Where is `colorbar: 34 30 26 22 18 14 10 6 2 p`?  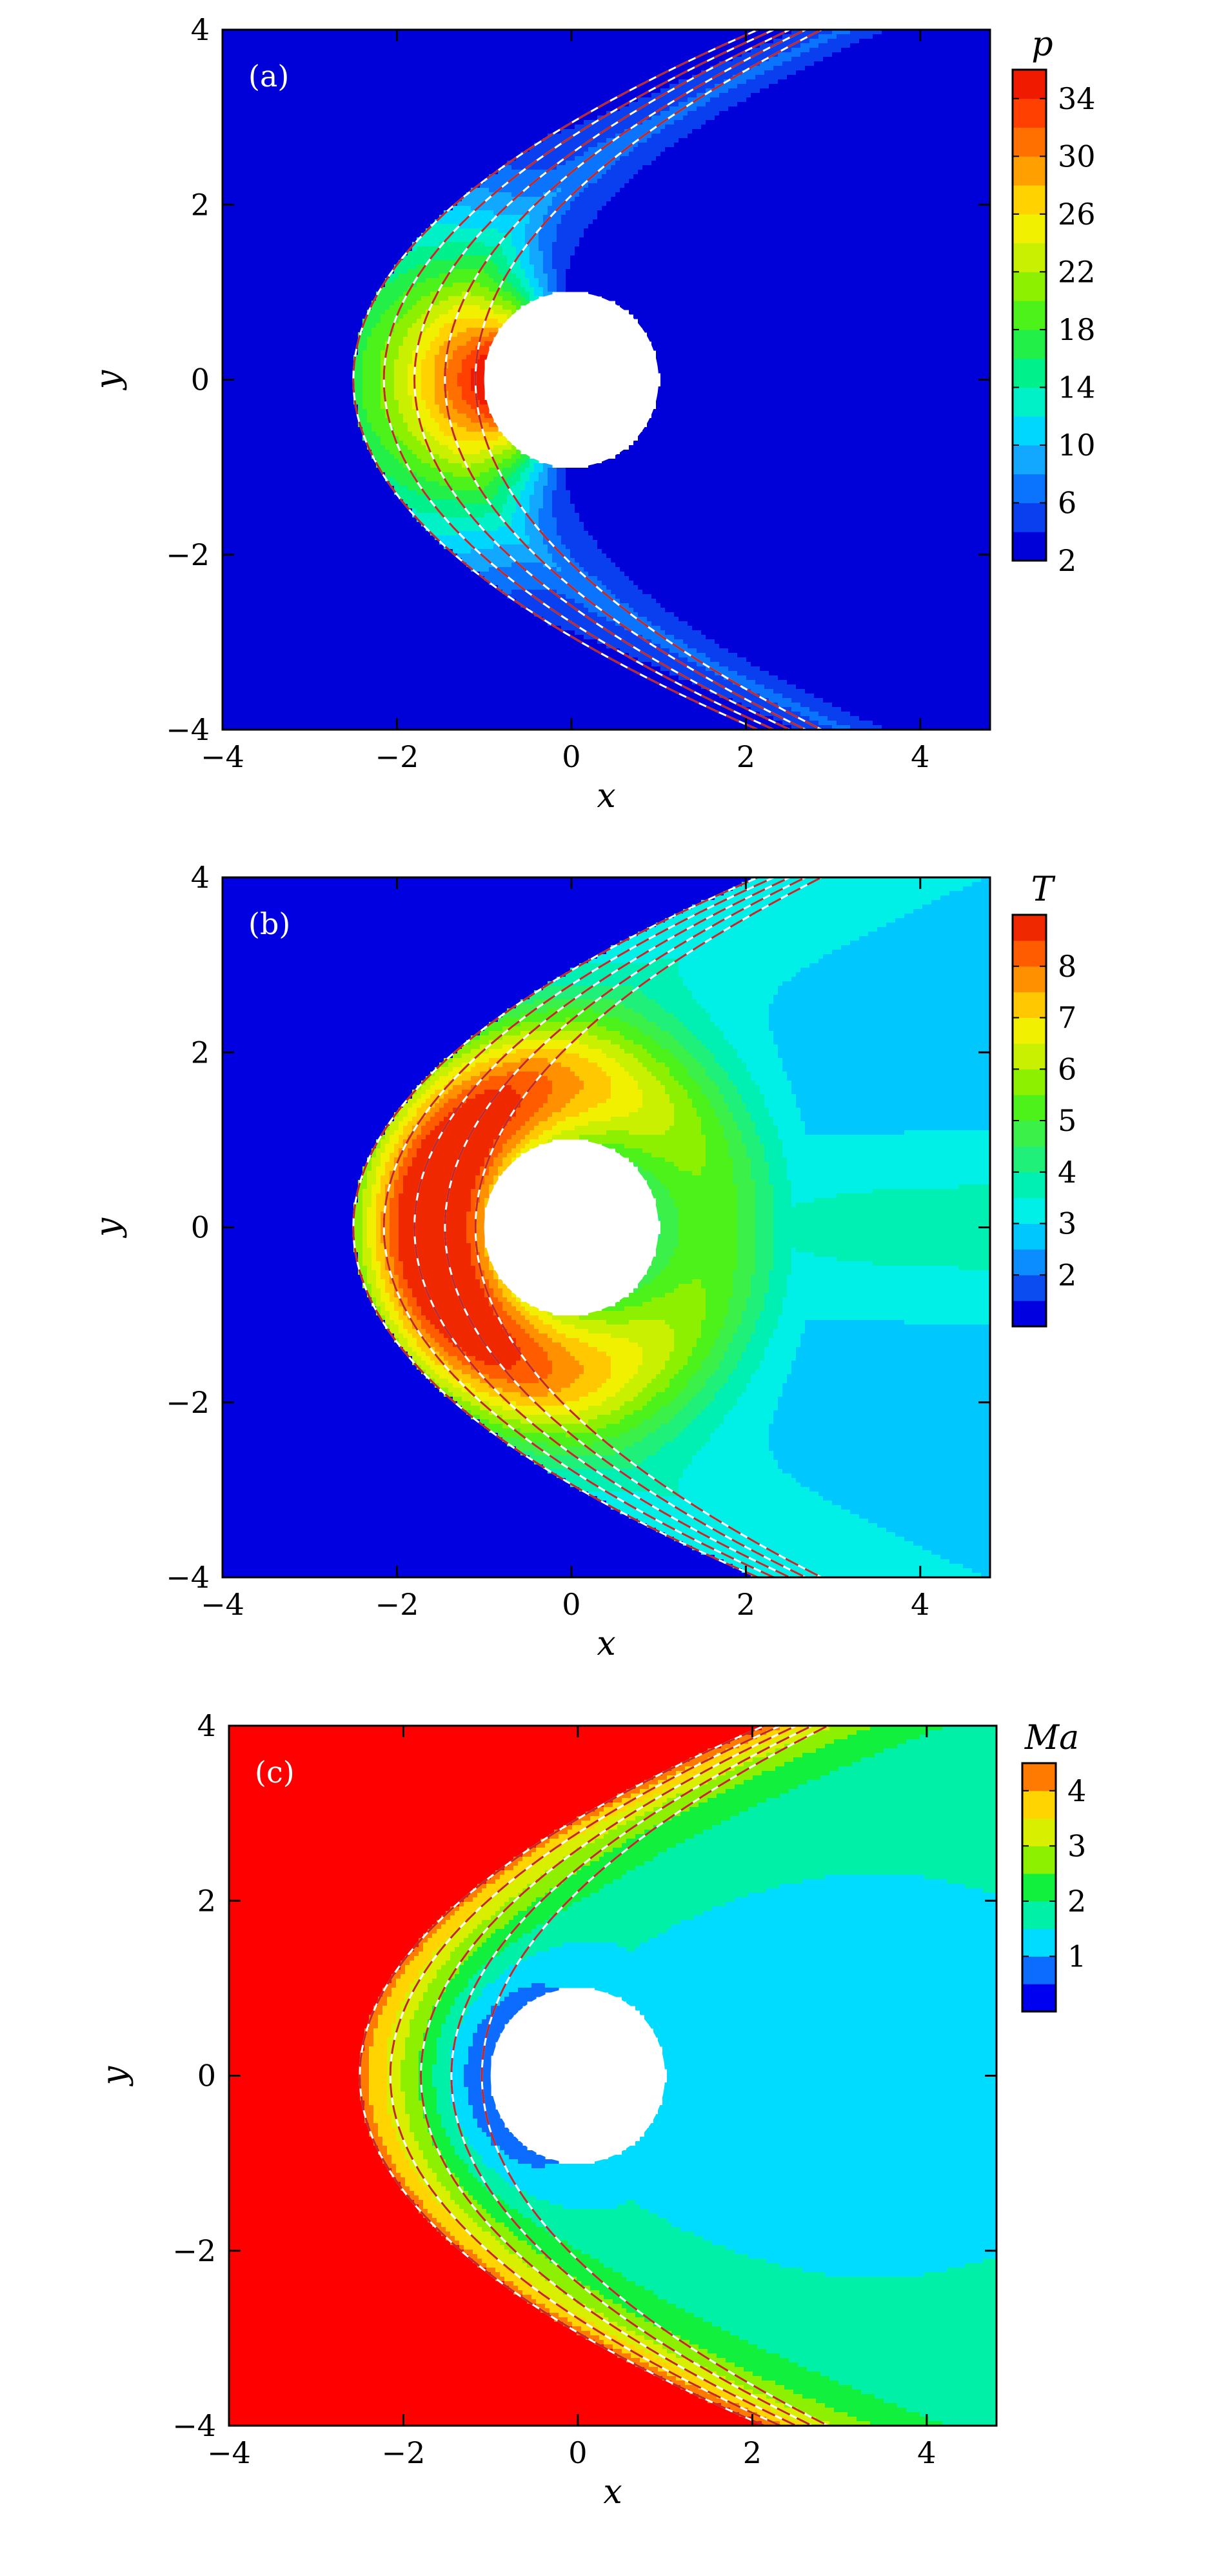 colorbar: 34 30 26 22 18 14 10 6 2 p is located at coordinates (1053, 301).